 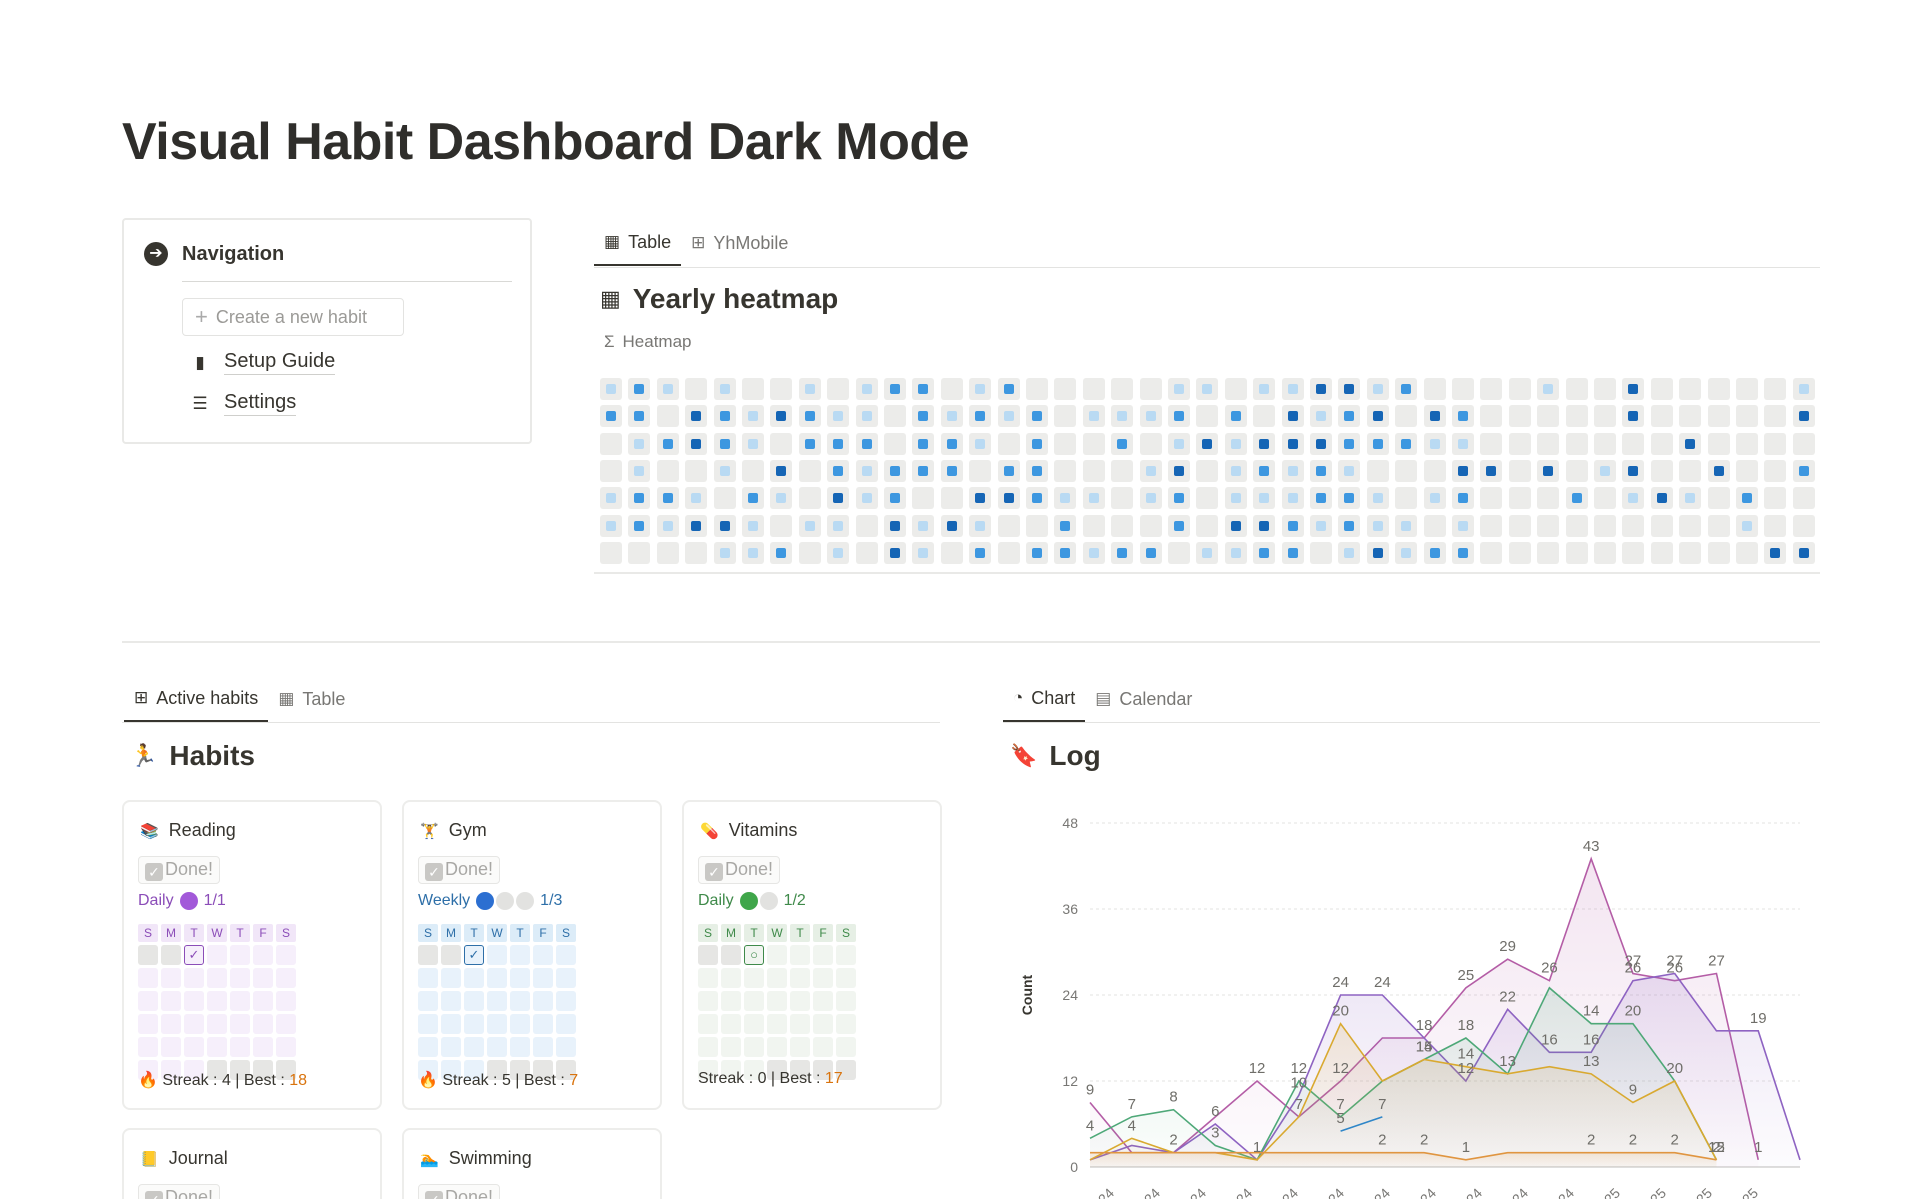 I want to click on setup-guide-link: ▮ Setup Guide, so click(x=263, y=362).